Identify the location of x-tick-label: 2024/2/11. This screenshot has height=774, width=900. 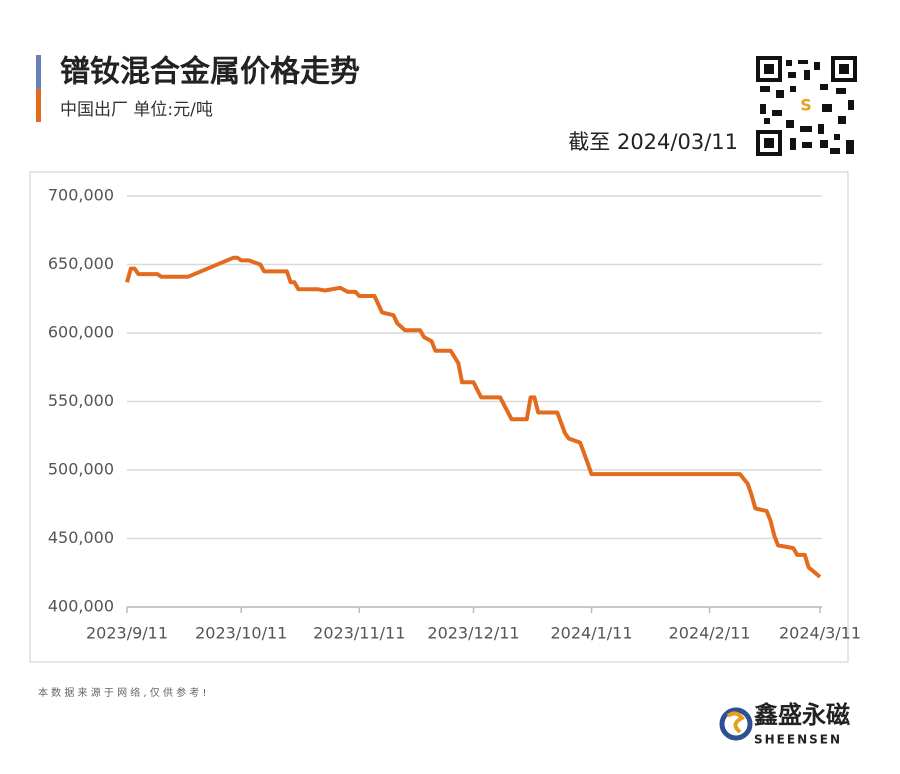
(710, 633).